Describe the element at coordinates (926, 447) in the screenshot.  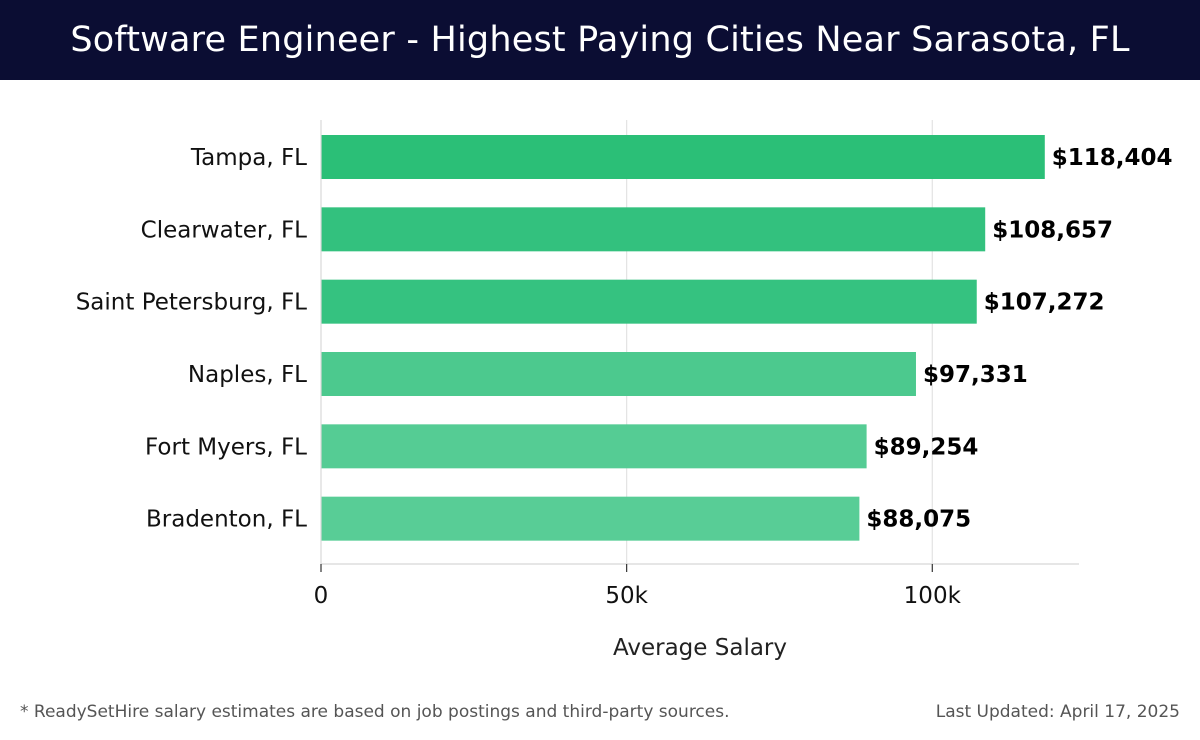
I see `value-label: $89,254` at that location.